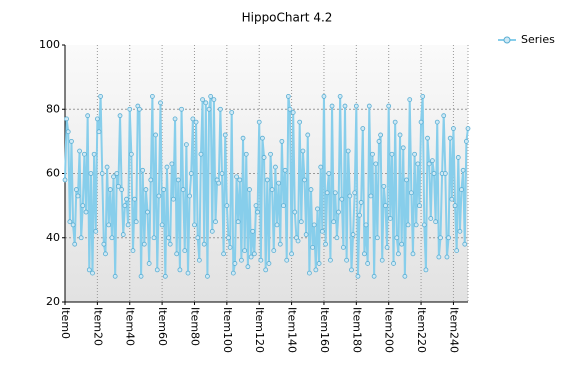  Describe the element at coordinates (259, 330) in the screenshot. I see `x-tick-label: Item120` at that location.